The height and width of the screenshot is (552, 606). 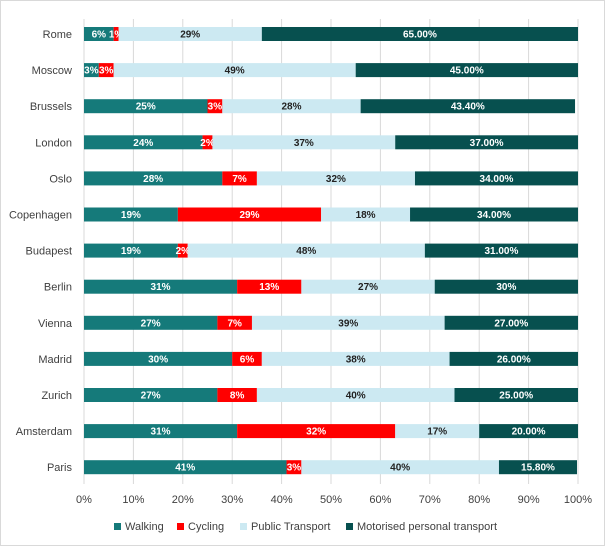 I want to click on bar-public-transport-berlin, so click(x=368, y=286).